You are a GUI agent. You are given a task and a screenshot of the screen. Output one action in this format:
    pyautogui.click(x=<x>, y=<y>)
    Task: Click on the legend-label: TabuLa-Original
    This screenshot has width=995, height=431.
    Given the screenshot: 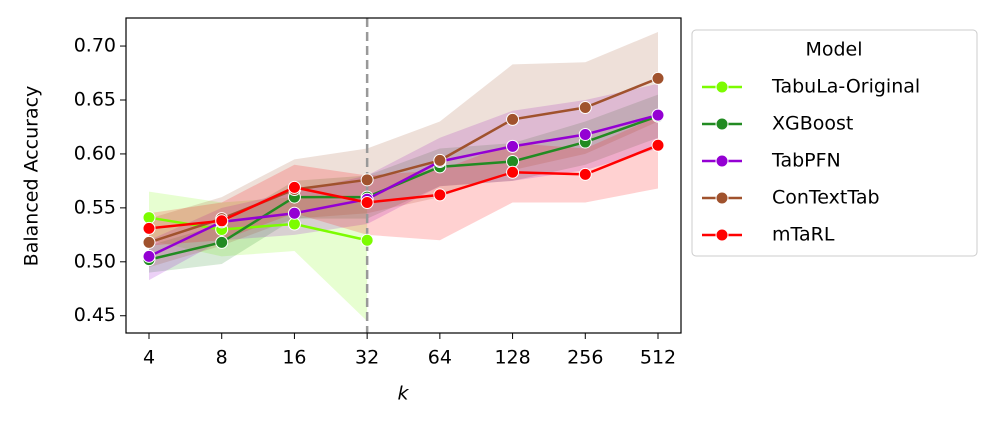 What is the action you would take?
    pyautogui.click(x=845, y=87)
    